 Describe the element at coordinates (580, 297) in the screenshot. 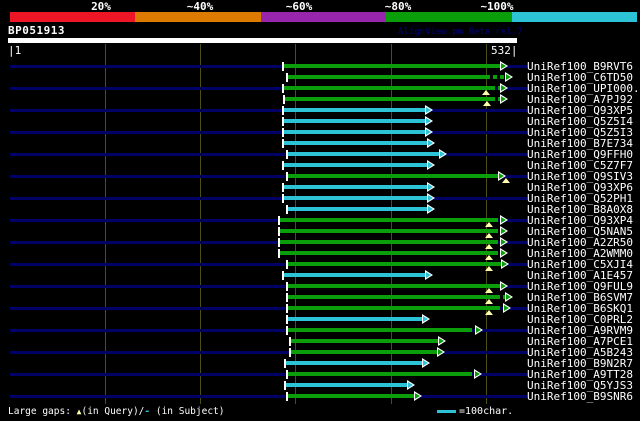

I see `subject-label: UniRef100_B6SVM7` at that location.